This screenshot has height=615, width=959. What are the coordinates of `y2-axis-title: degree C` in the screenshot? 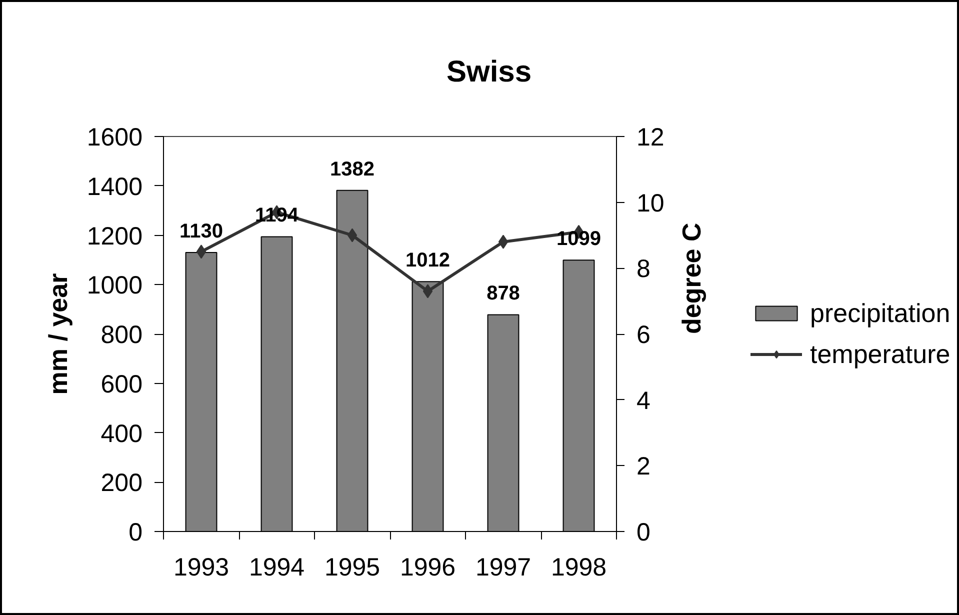 It's located at (691, 278).